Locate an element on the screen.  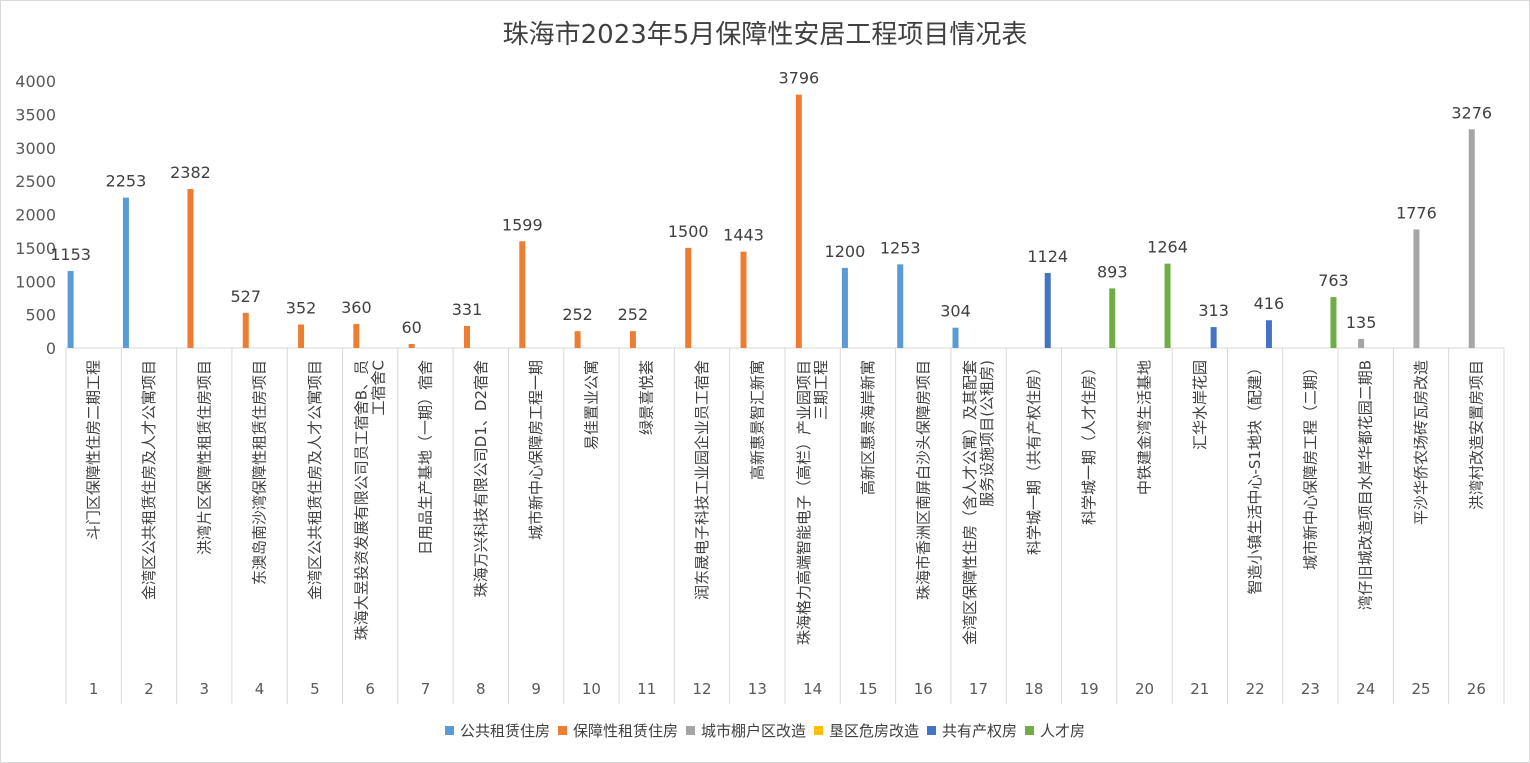
category-name: 珠海市香洲区南屏白沙头保障房项目 is located at coordinates (923, 480).